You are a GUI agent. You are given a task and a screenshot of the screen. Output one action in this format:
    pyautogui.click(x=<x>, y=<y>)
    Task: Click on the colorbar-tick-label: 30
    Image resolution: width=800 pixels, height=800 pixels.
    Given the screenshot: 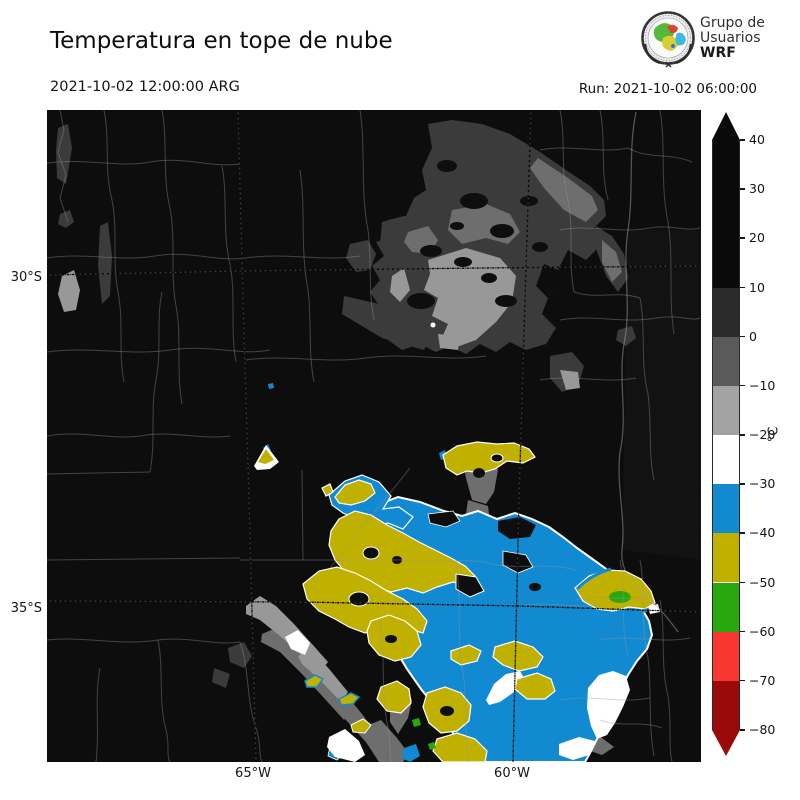 What is the action you would take?
    pyautogui.click(x=757, y=189)
    